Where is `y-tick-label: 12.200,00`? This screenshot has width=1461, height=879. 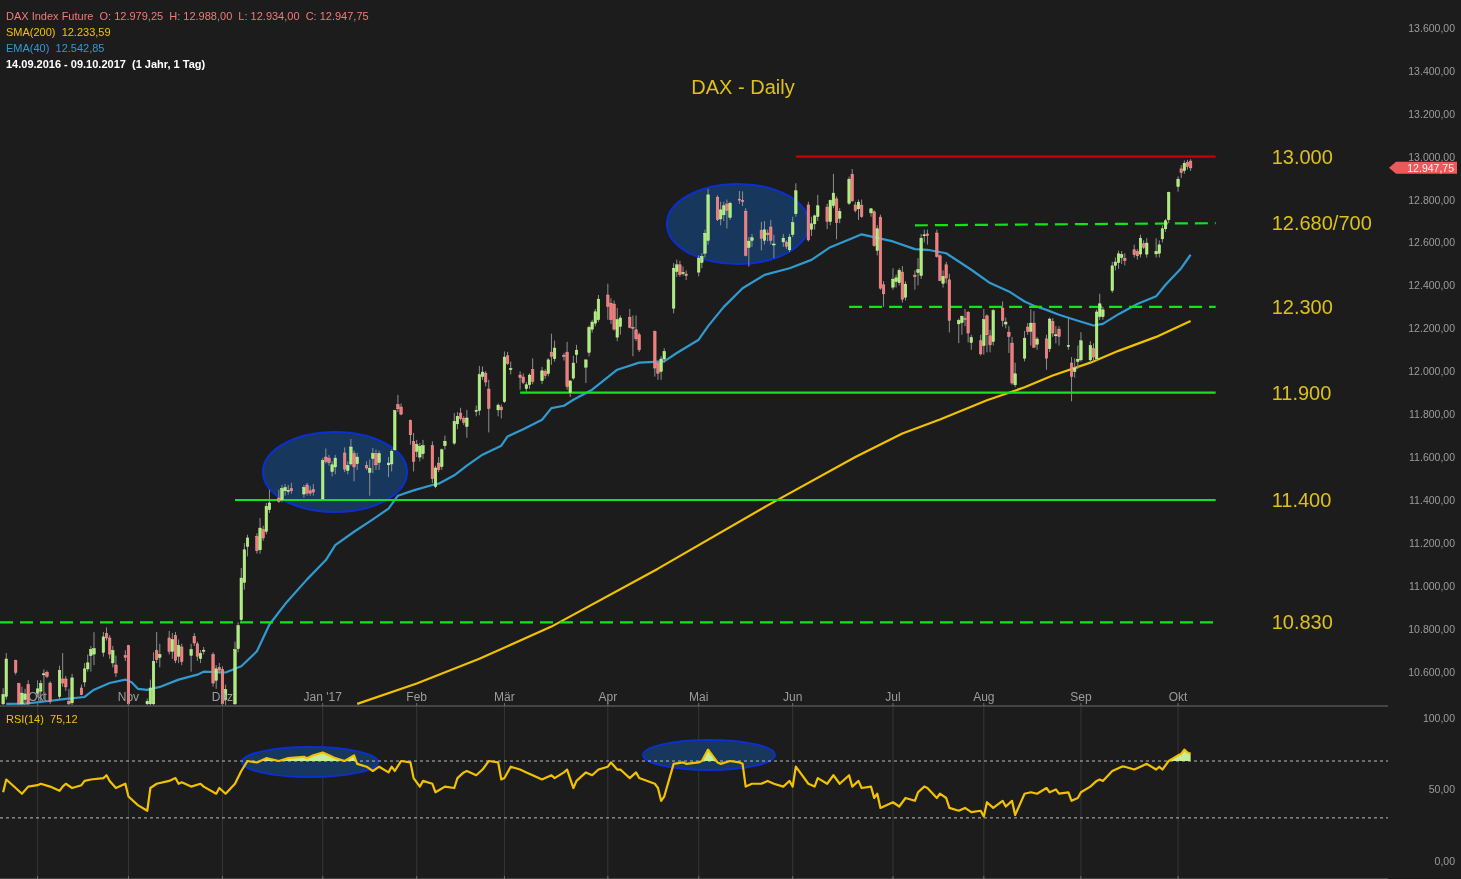
y-tick-label: 12.200,00 is located at coordinates (1432, 328).